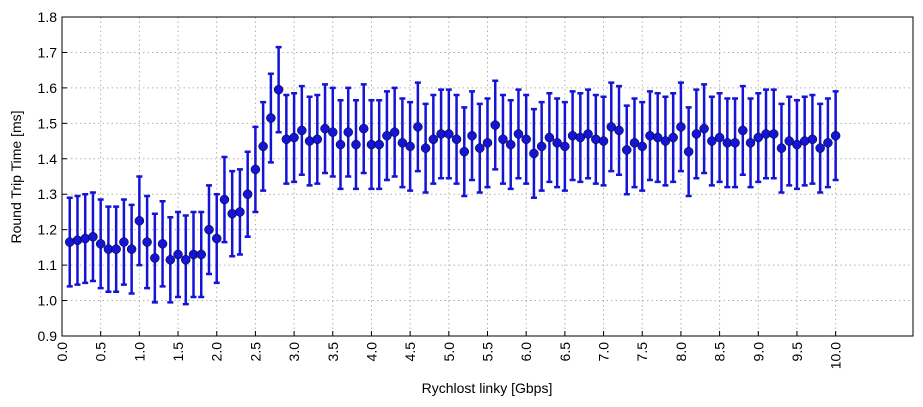  I want to click on x-tick-label: 5.0, so click(449, 352).